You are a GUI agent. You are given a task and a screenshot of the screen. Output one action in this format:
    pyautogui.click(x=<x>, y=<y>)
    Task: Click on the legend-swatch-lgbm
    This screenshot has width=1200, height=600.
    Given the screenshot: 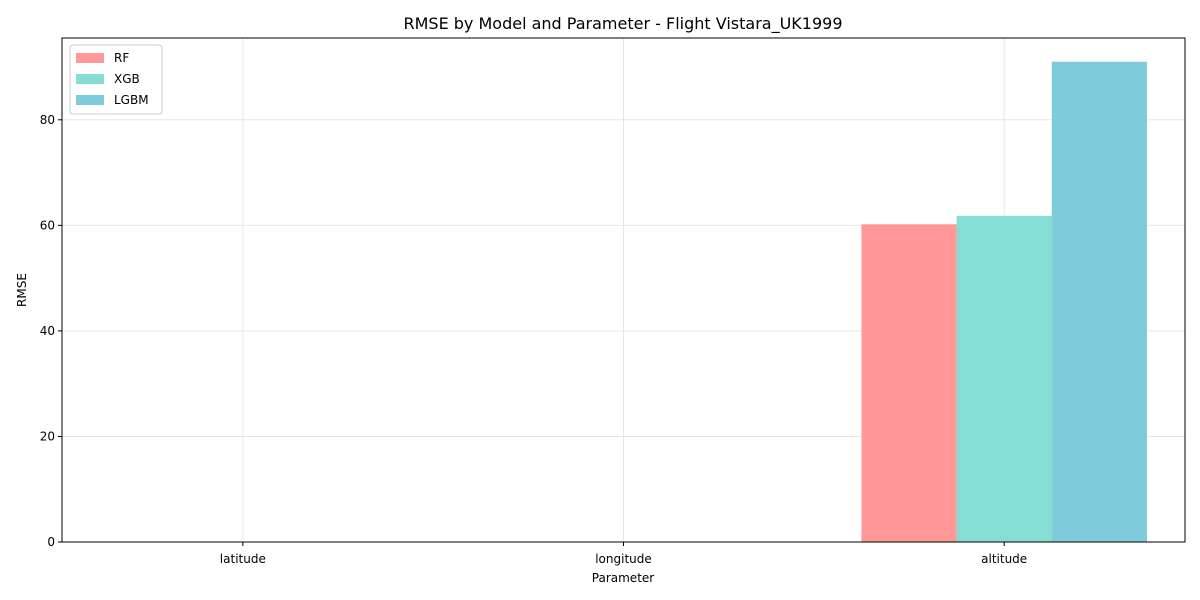 What is the action you would take?
    pyautogui.click(x=90, y=100)
    